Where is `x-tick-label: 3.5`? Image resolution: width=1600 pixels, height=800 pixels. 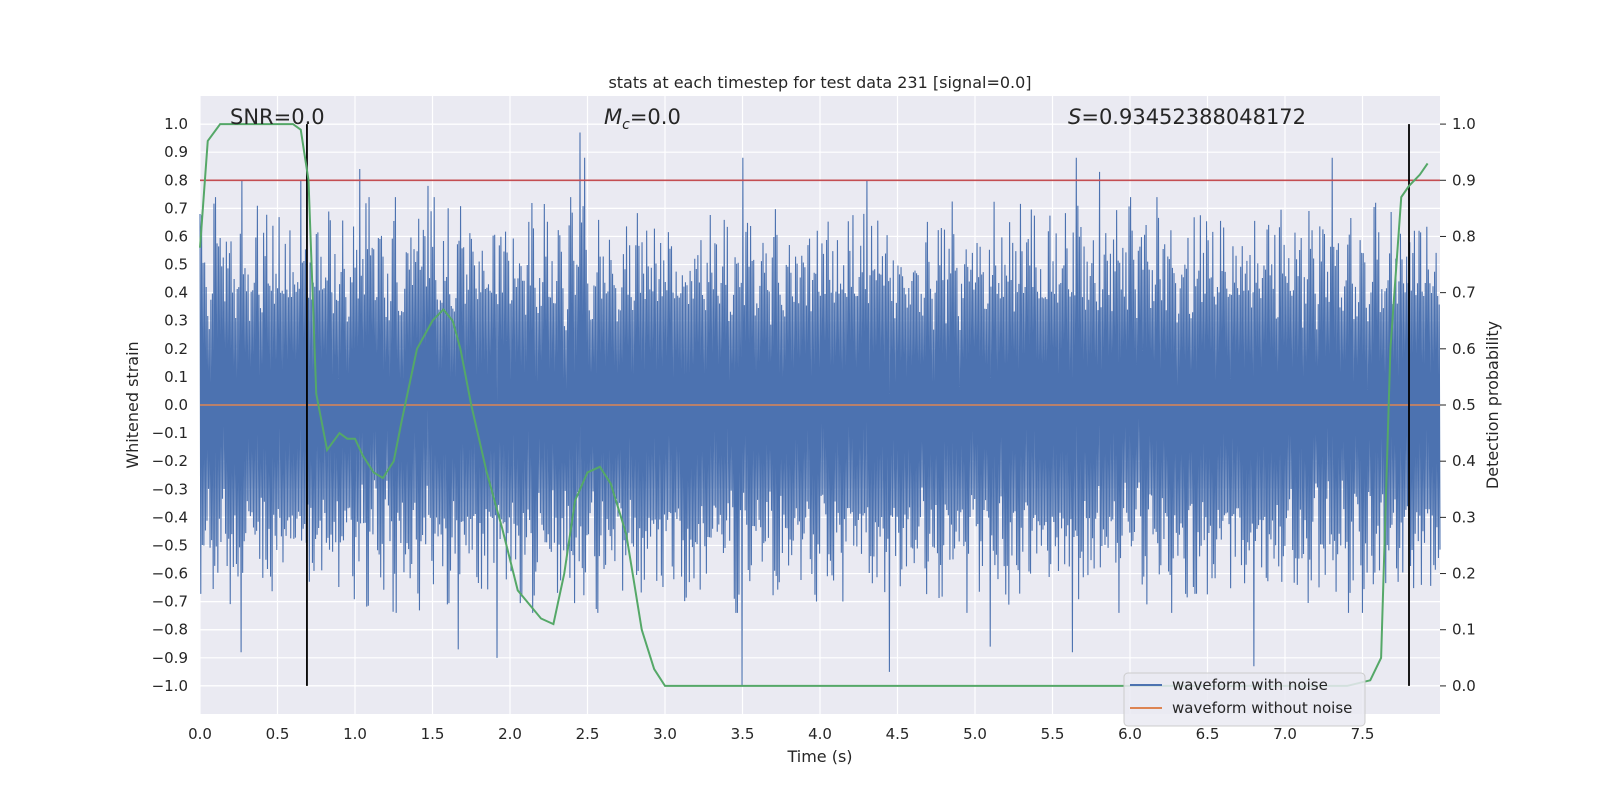
x-tick-label: 3.5 is located at coordinates (743, 734).